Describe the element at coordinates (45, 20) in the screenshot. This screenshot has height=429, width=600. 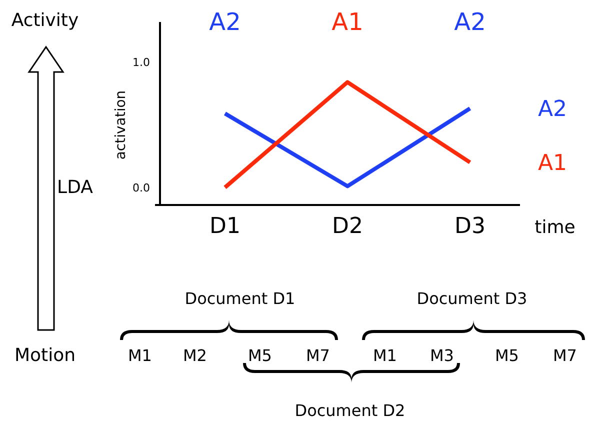
I see `text: Activity` at that location.